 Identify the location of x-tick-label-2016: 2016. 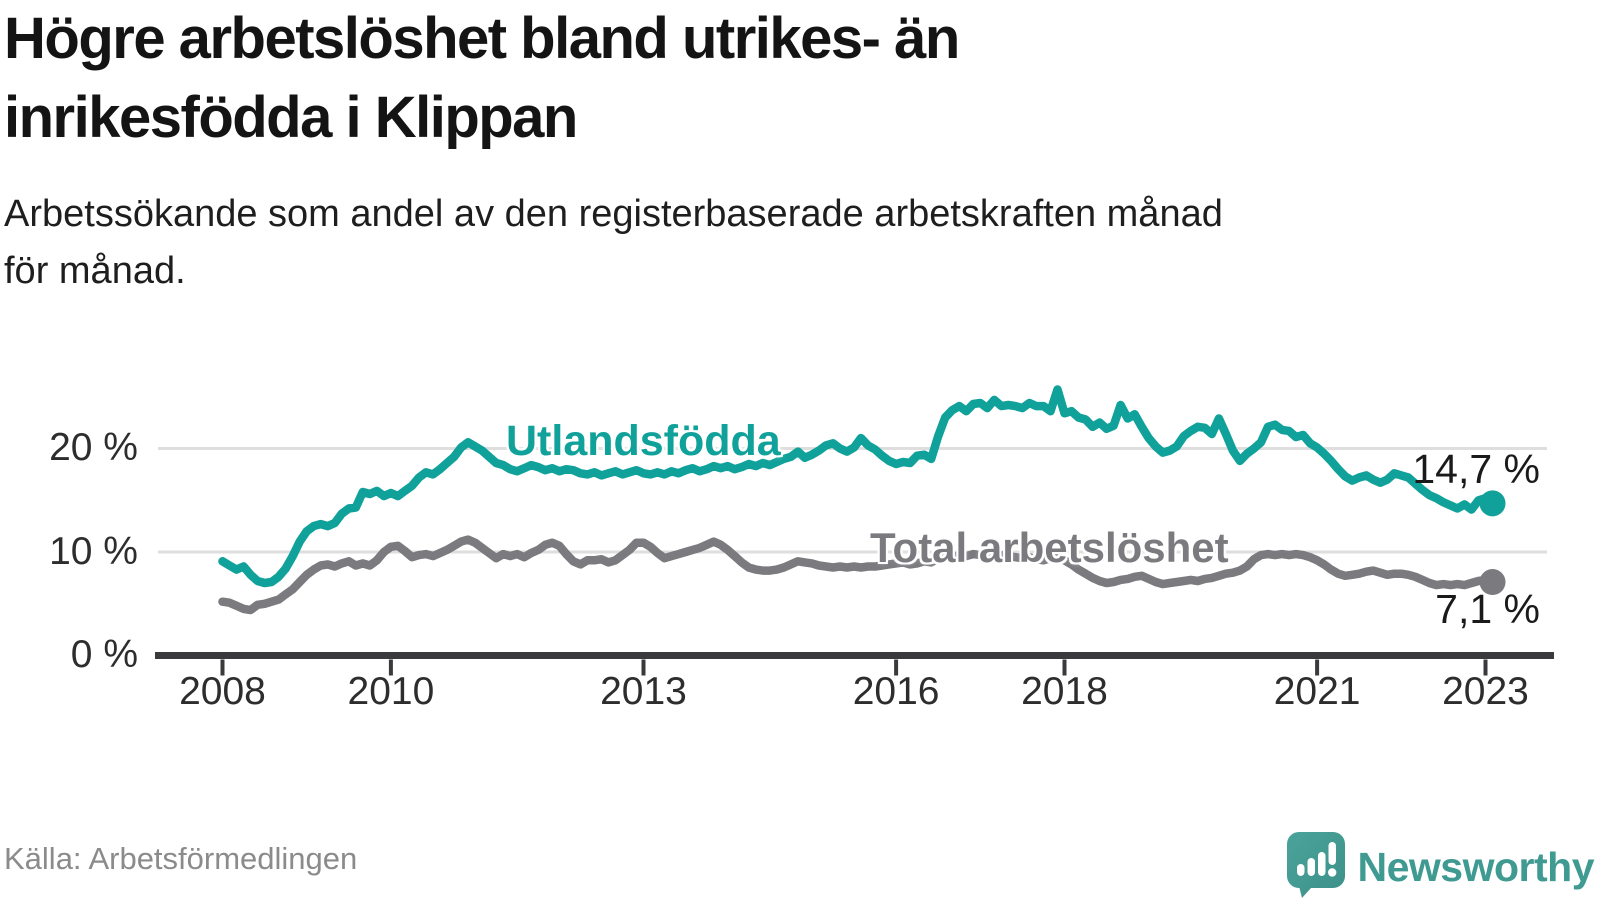
(896, 691).